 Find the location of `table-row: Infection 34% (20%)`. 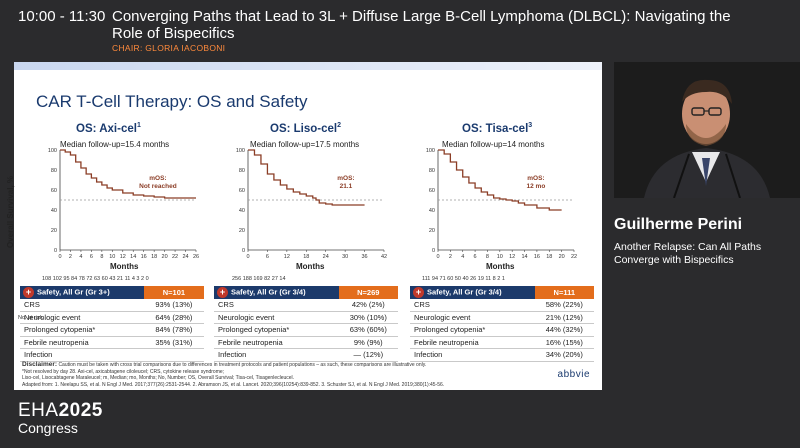

table-row: Infection 34% (20%) is located at coordinates (502, 355).